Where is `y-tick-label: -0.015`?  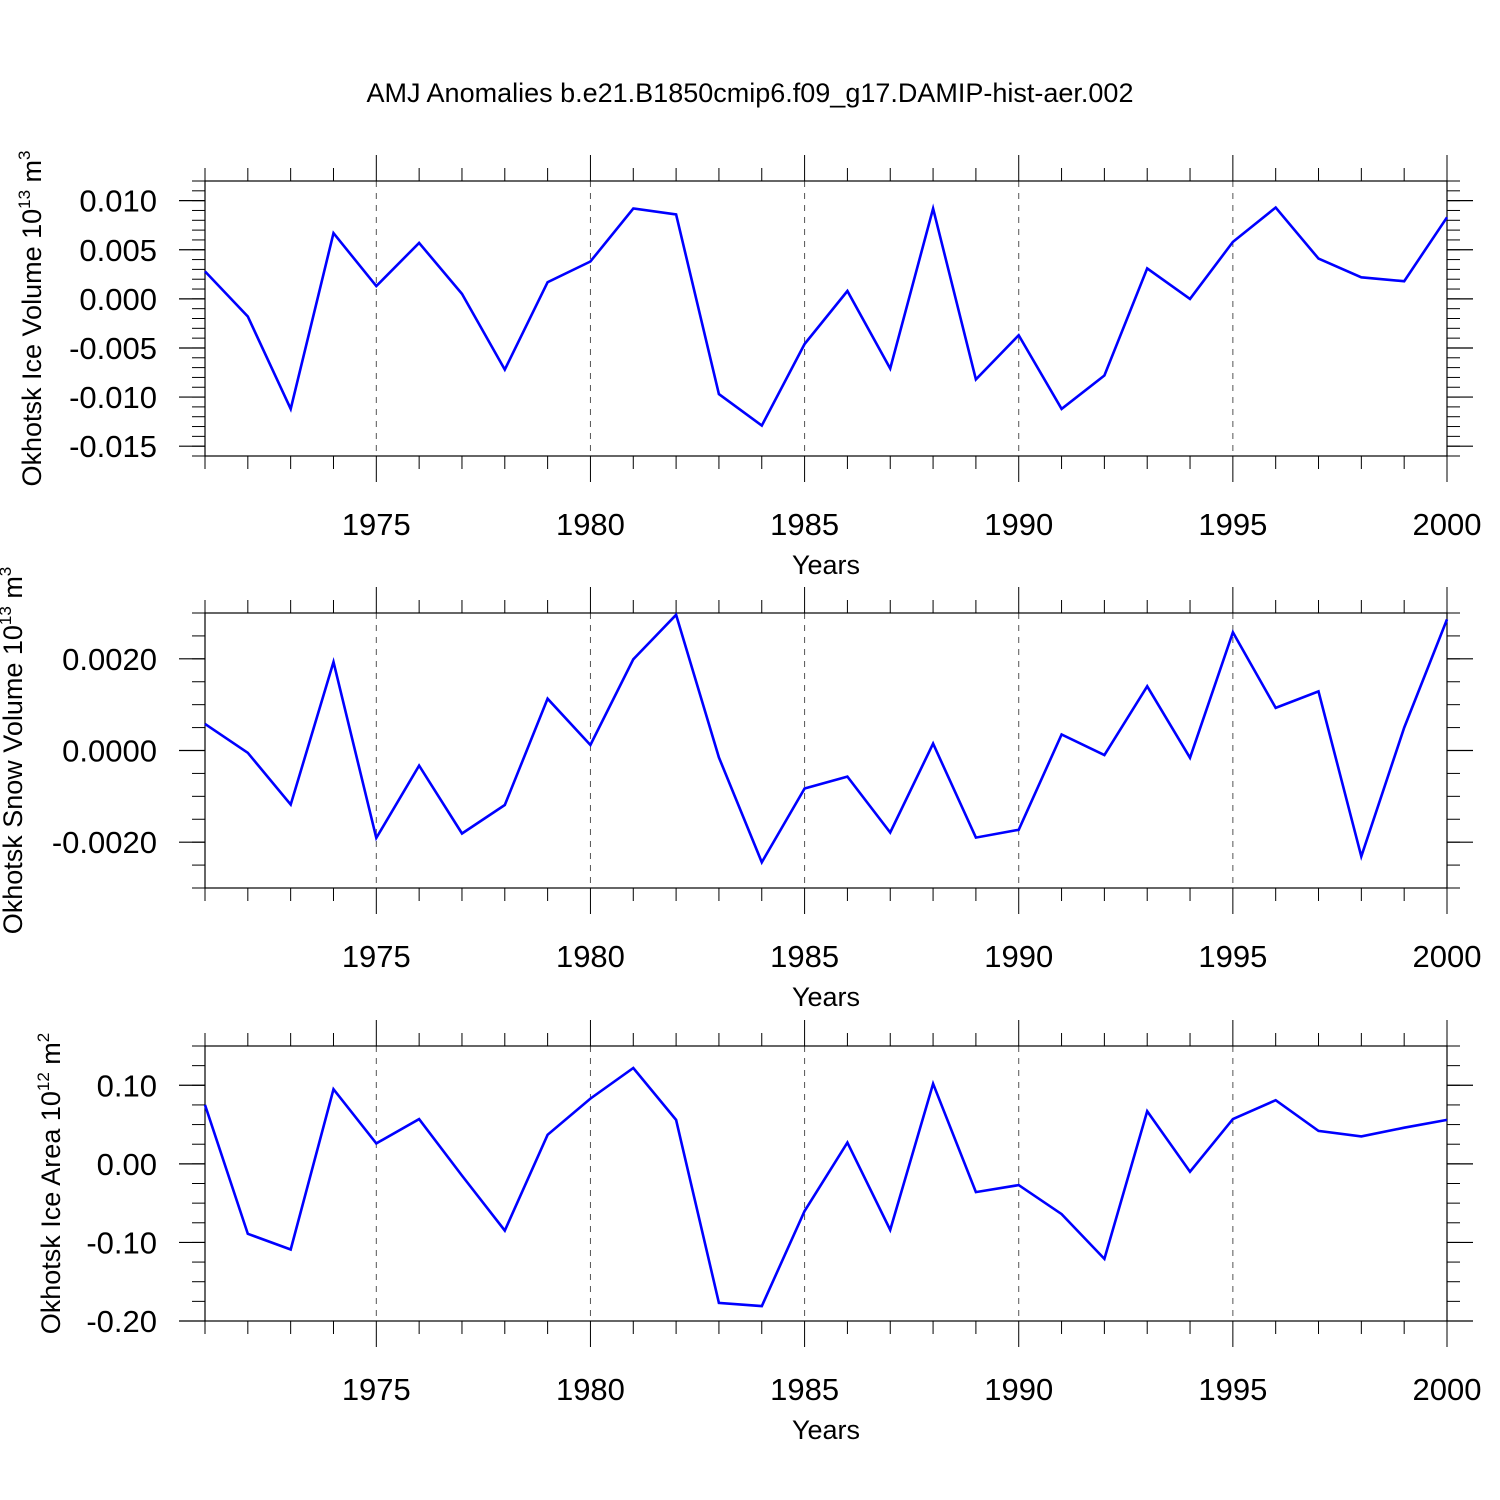
y-tick-label: -0.015 is located at coordinates (113, 446).